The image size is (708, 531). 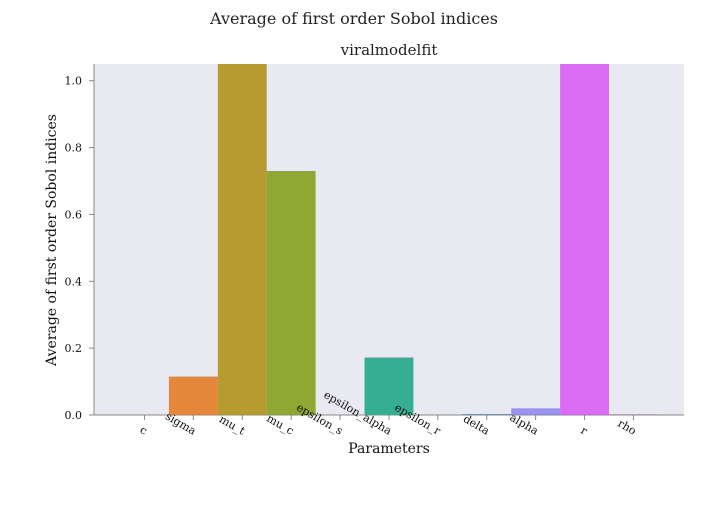 I want to click on bar-alpha, so click(x=536, y=411).